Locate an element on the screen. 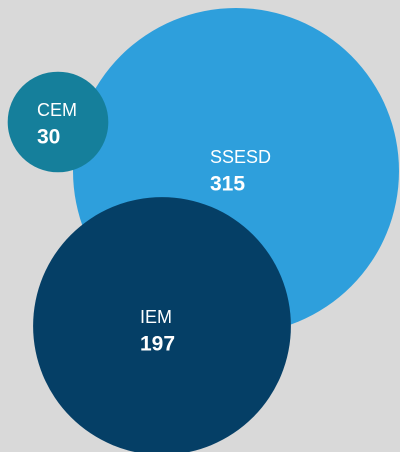  bubble-name: IEM is located at coordinates (156, 317).